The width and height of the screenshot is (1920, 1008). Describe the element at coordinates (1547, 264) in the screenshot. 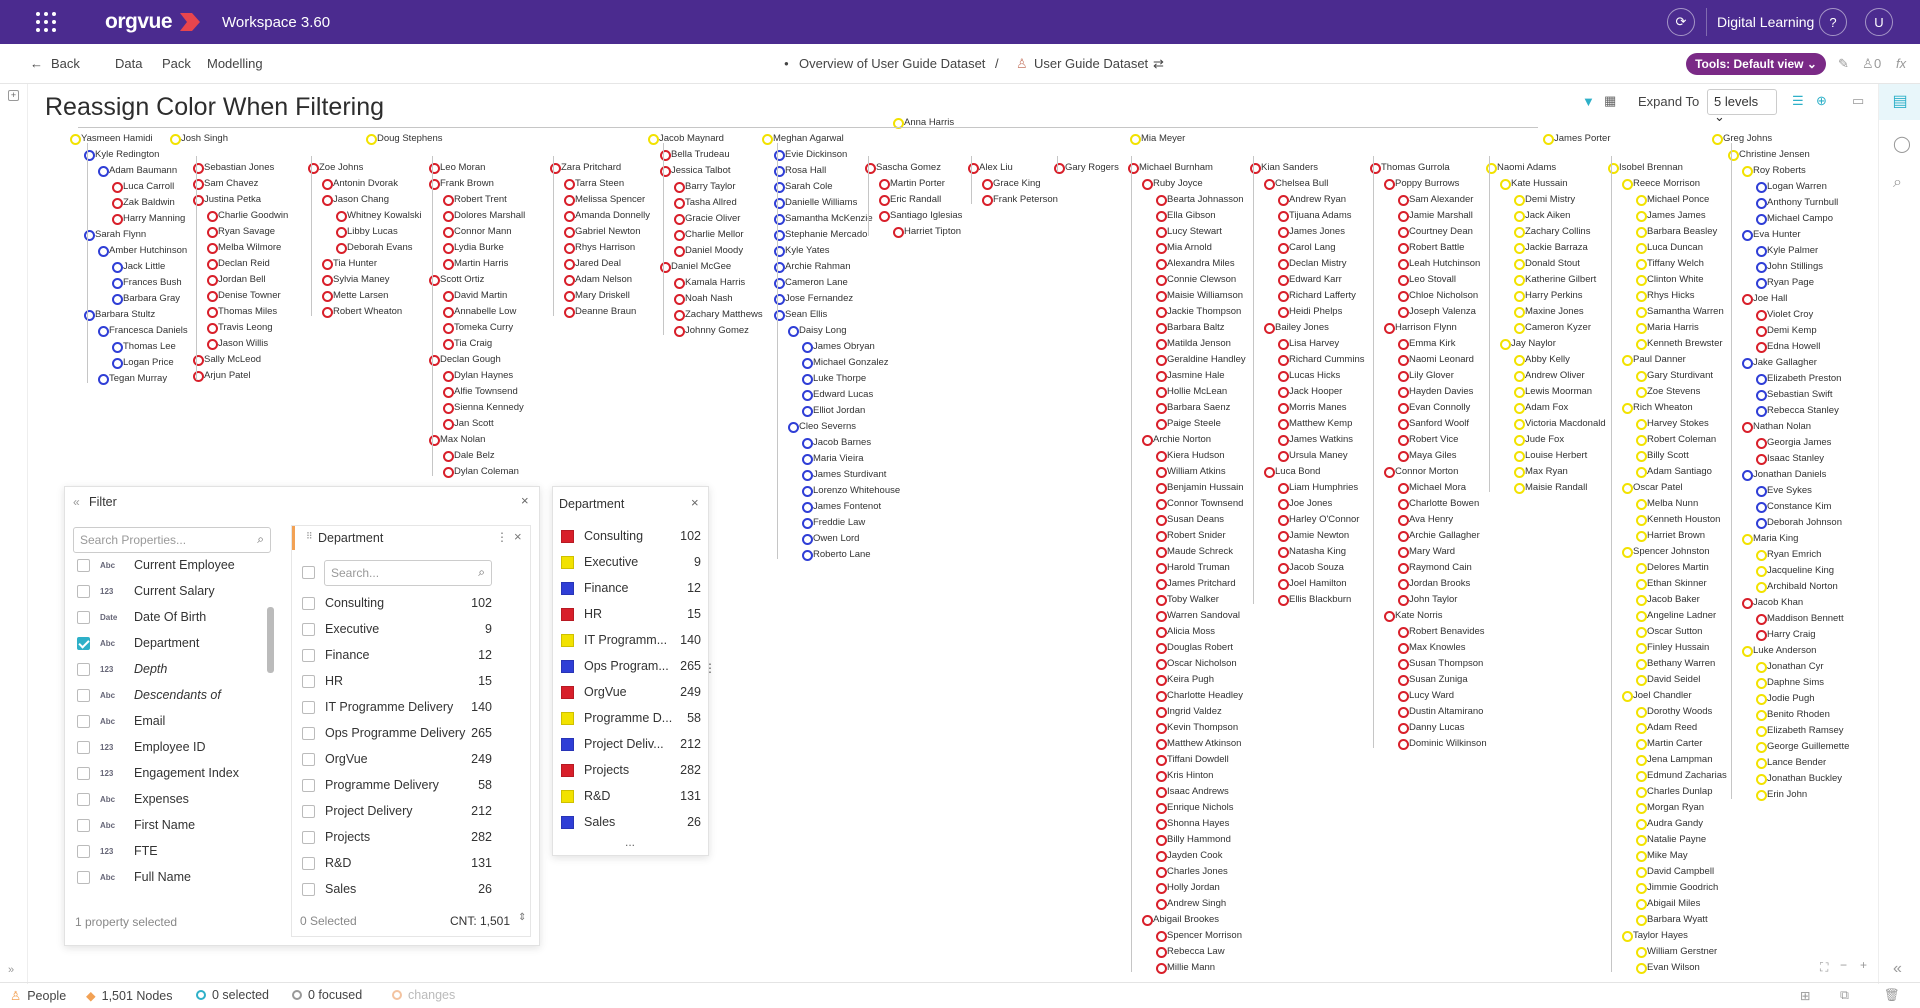

I see `org-node: Donald Stout` at that location.